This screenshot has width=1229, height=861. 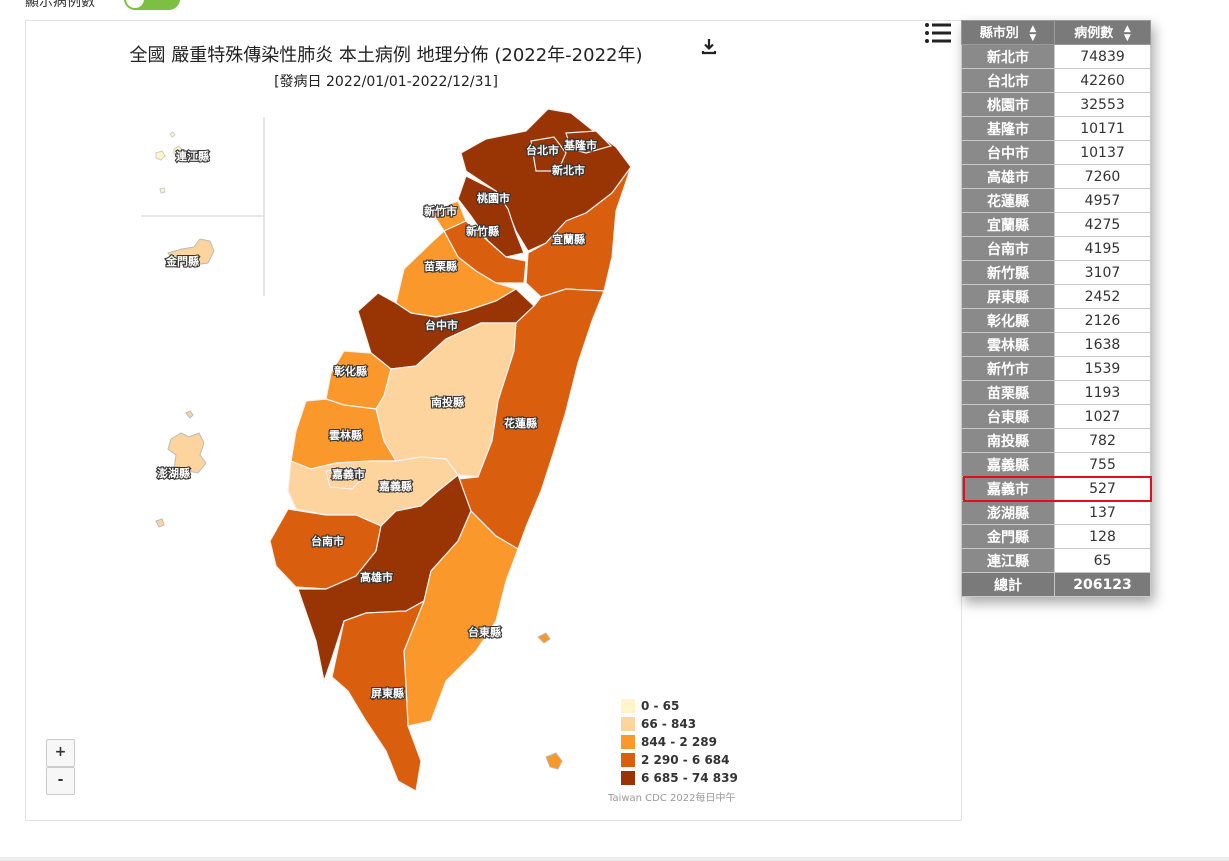 What do you see at coordinates (1008, 104) in the screenshot?
I see `row-city: 桃園市` at bounding box center [1008, 104].